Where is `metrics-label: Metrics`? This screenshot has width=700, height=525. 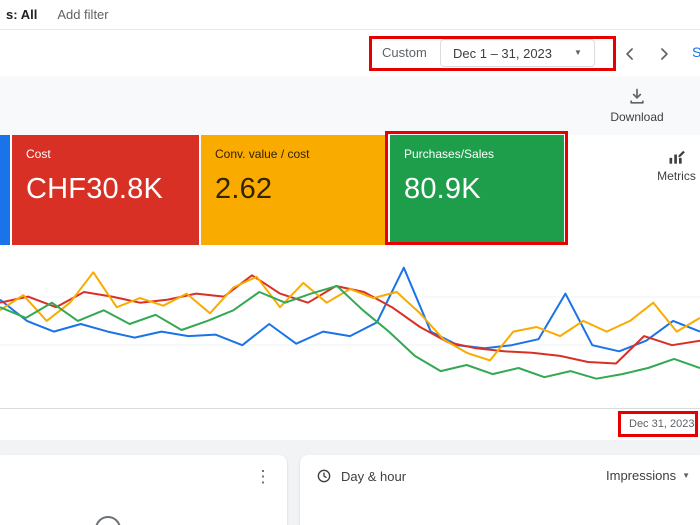
metrics-label: Metrics is located at coordinates (676, 176).